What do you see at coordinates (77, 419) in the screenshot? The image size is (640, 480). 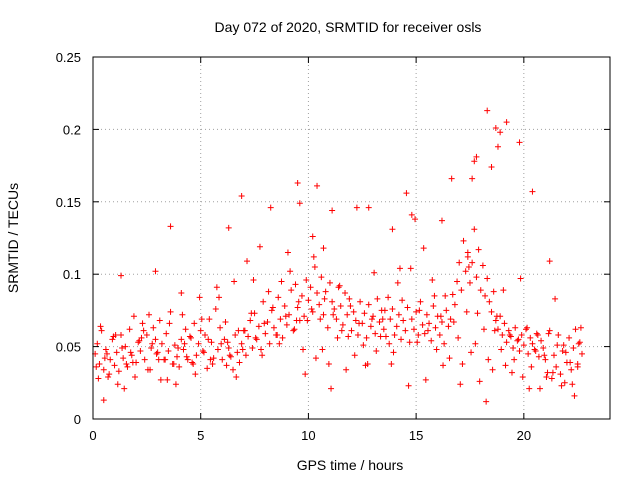 I see `y-tick-label: 0` at bounding box center [77, 419].